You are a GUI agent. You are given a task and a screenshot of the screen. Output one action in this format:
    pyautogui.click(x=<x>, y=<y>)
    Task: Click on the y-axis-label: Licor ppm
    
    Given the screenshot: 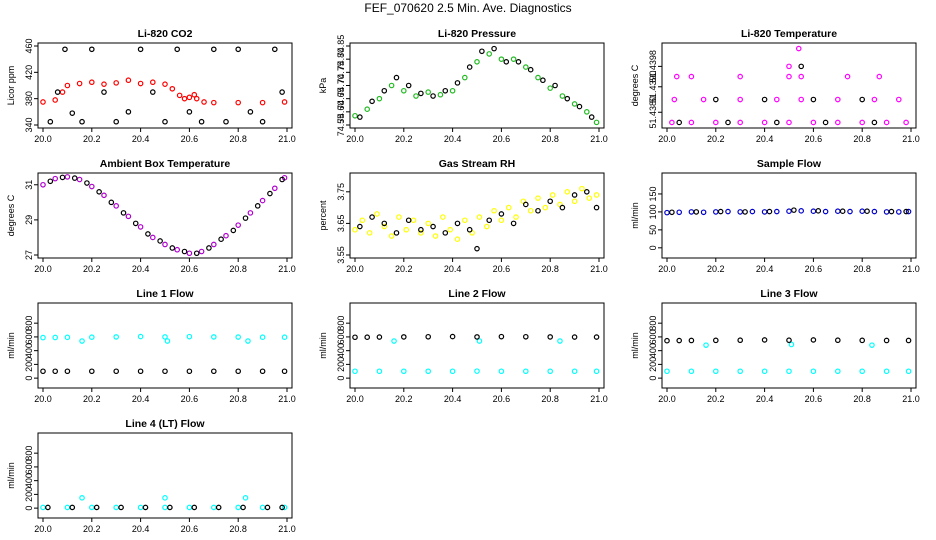 What is the action you would take?
    pyautogui.click(x=11, y=86)
    